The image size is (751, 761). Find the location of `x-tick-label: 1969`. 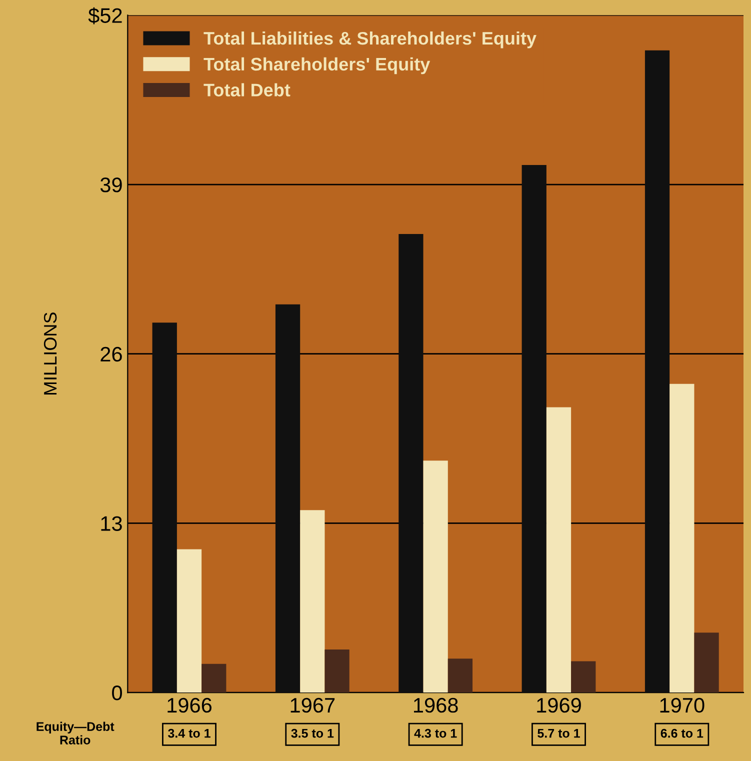

x-tick-label: 1969 is located at coordinates (559, 705).